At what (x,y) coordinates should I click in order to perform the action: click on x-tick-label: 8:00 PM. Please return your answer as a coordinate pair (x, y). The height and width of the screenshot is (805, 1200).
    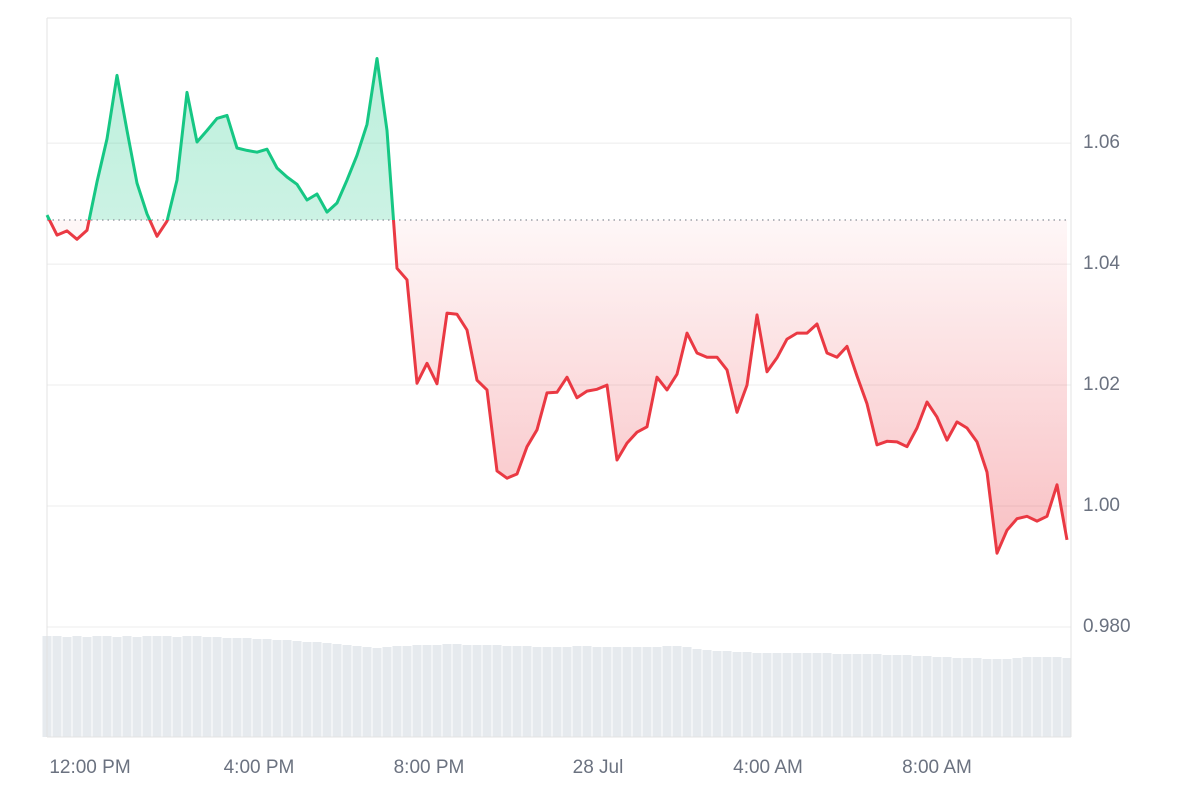
    Looking at the image, I should click on (429, 767).